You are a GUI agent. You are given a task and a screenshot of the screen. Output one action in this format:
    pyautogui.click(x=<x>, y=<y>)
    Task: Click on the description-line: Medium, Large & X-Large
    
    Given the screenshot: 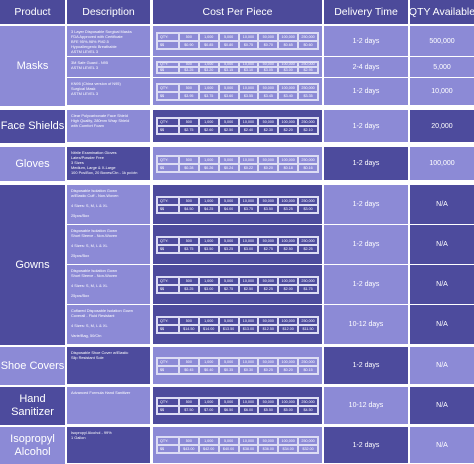 What is the action you would take?
    pyautogui.click(x=93, y=167)
    